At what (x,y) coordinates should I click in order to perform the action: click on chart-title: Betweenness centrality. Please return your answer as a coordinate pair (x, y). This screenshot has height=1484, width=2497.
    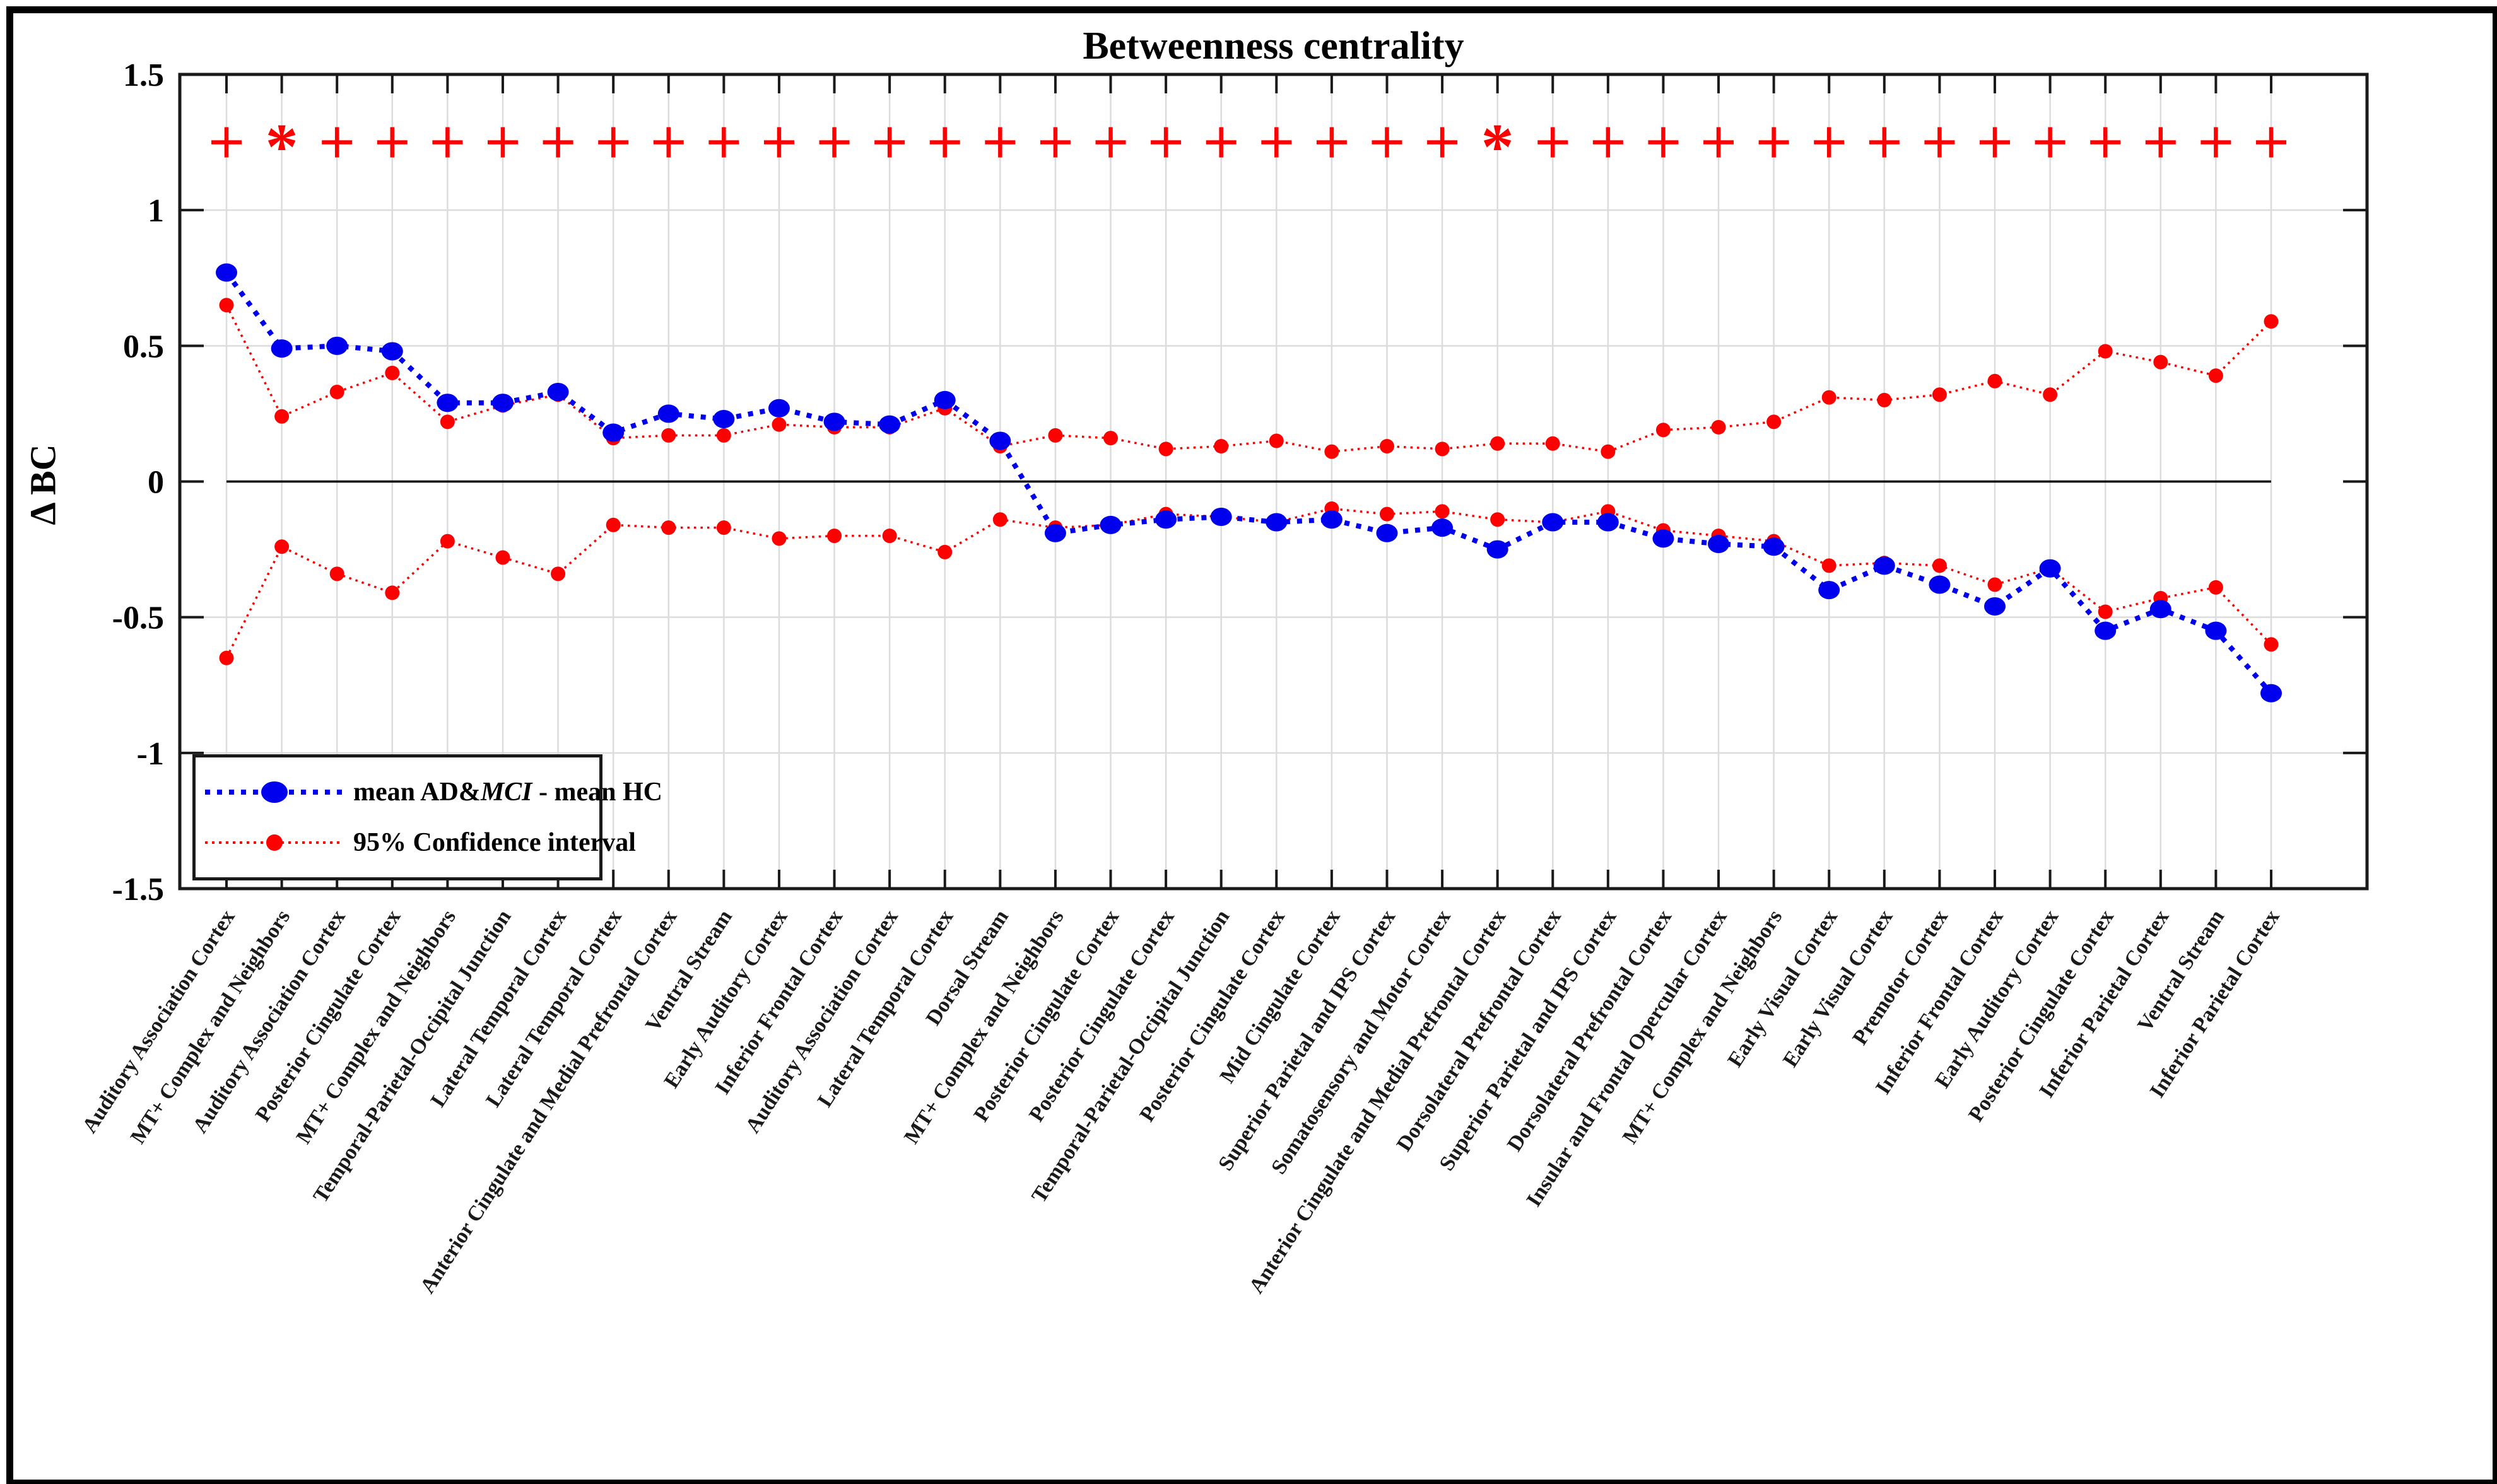
    Looking at the image, I should click on (1273, 46).